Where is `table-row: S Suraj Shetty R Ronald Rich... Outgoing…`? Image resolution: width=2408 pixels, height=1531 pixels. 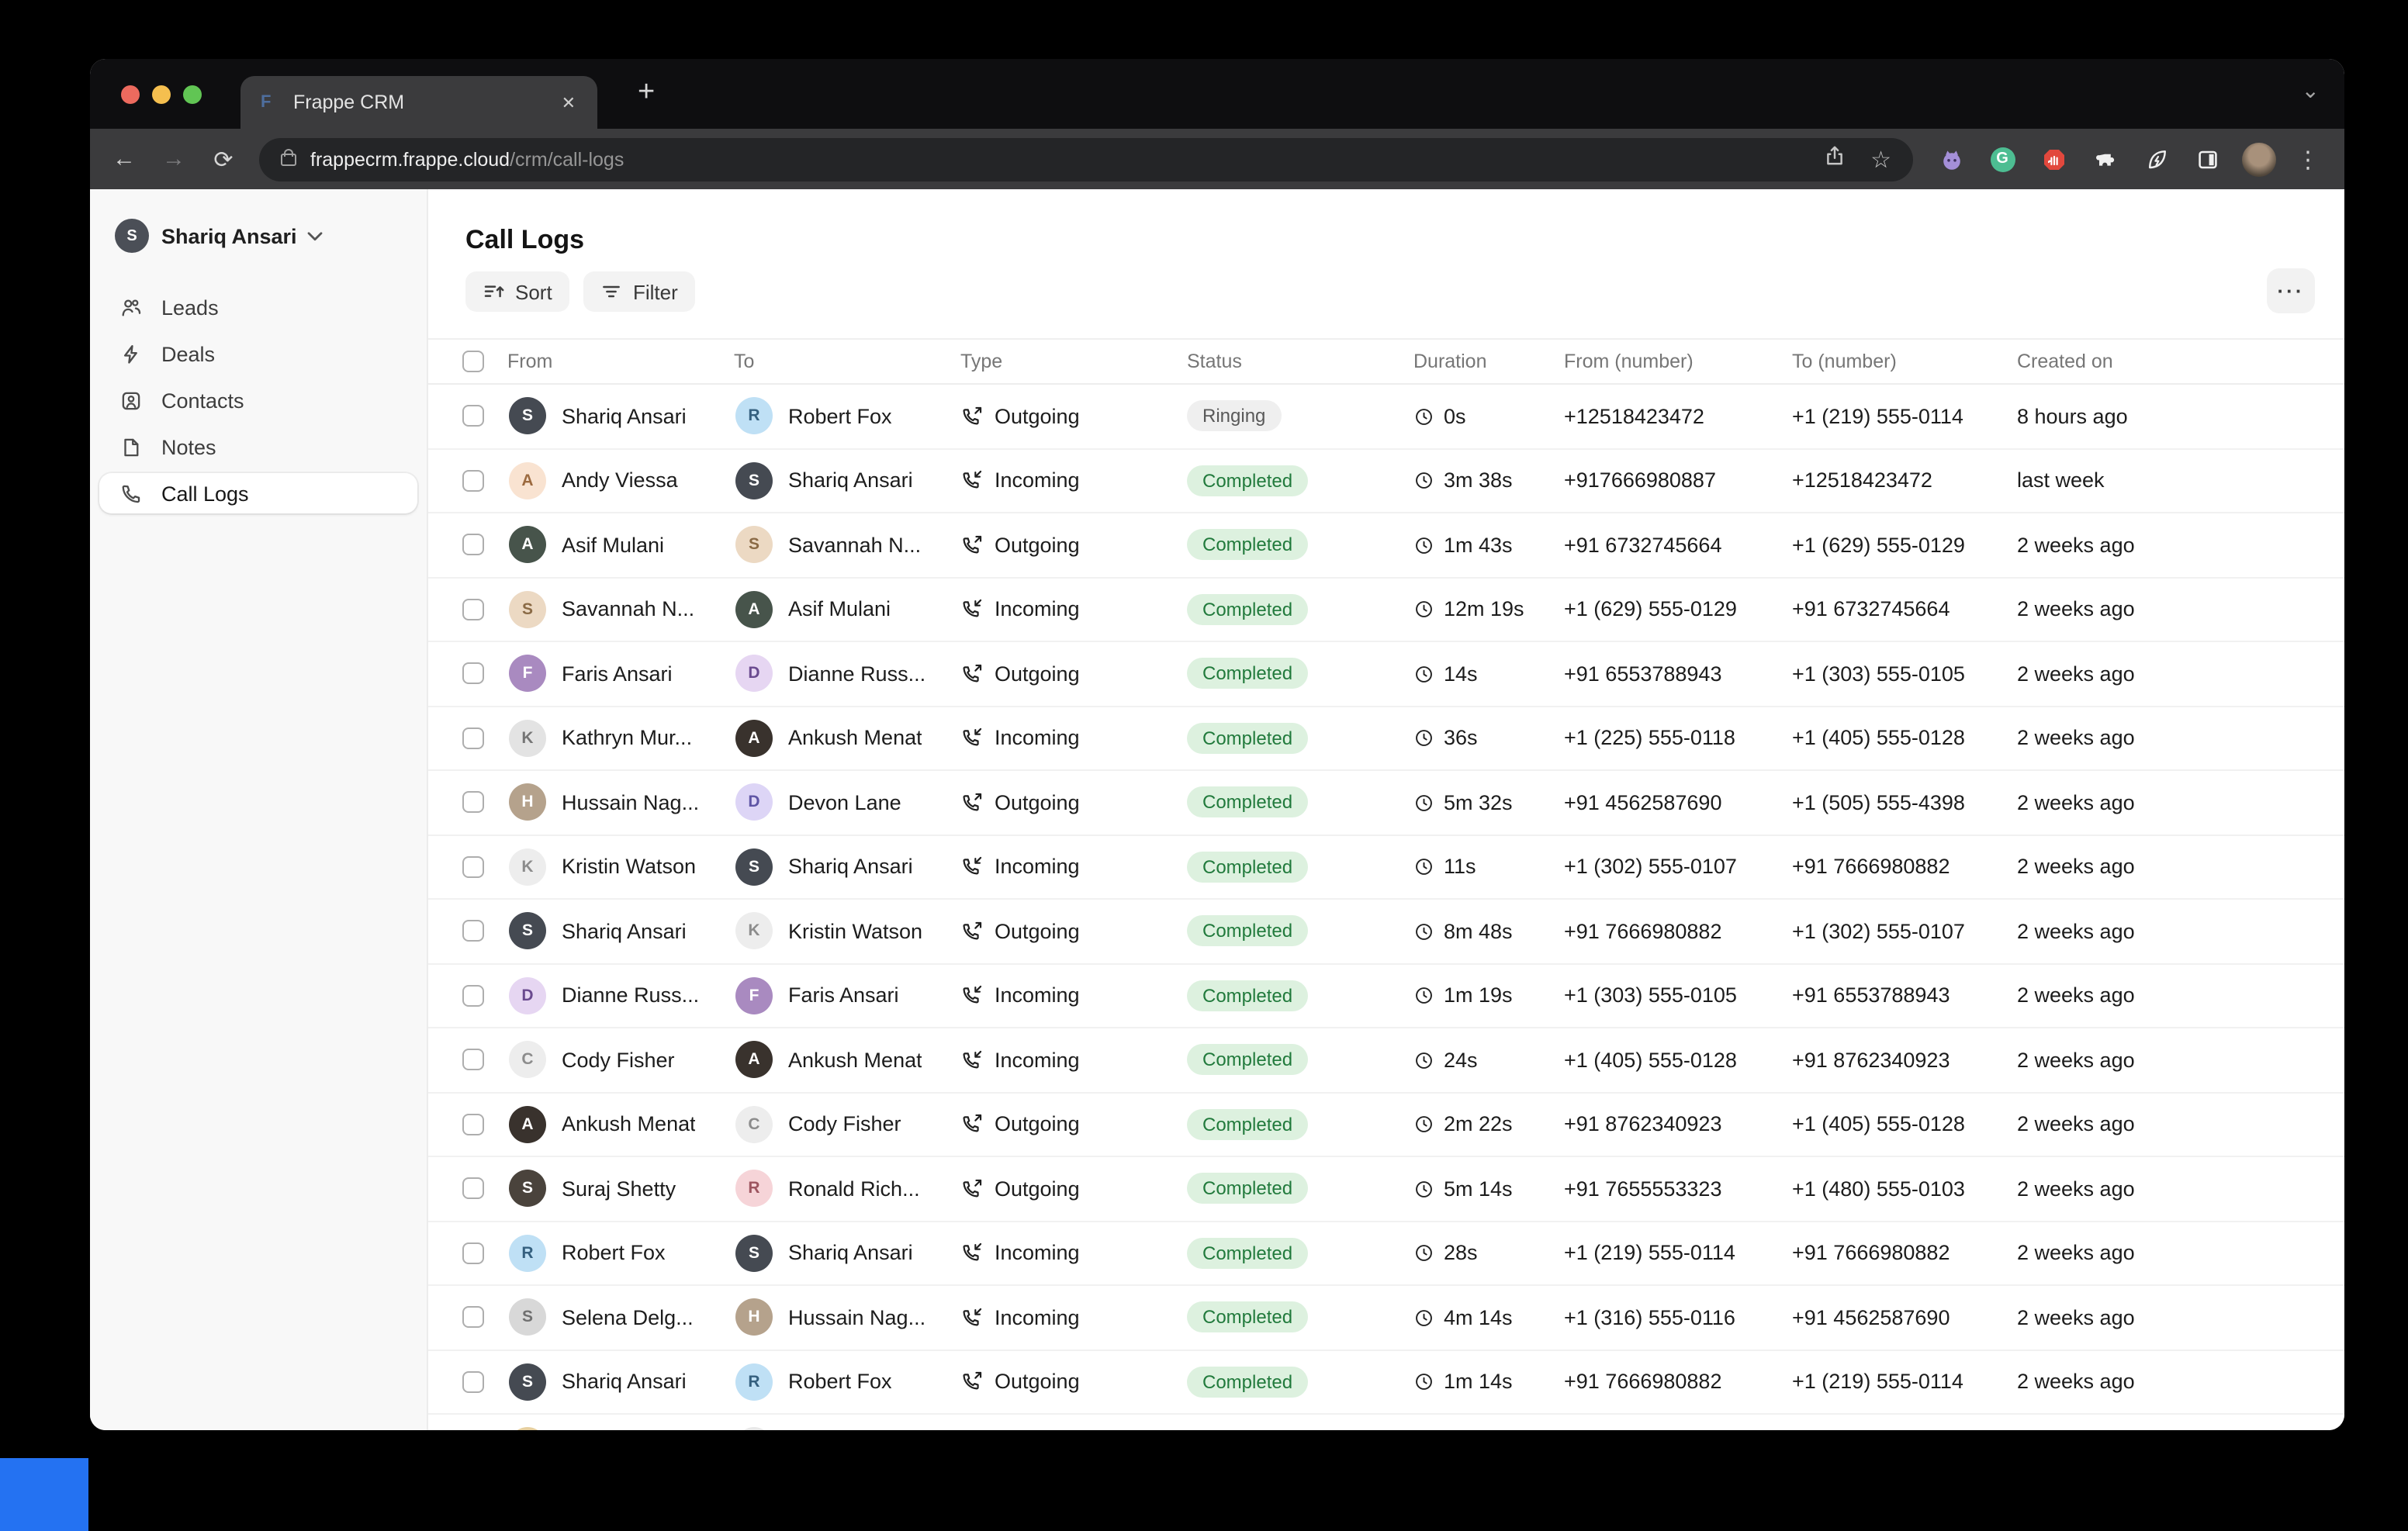
table-row: S Suraj Shetty R Ronald Rich... Outgoing… is located at coordinates (1386, 1189).